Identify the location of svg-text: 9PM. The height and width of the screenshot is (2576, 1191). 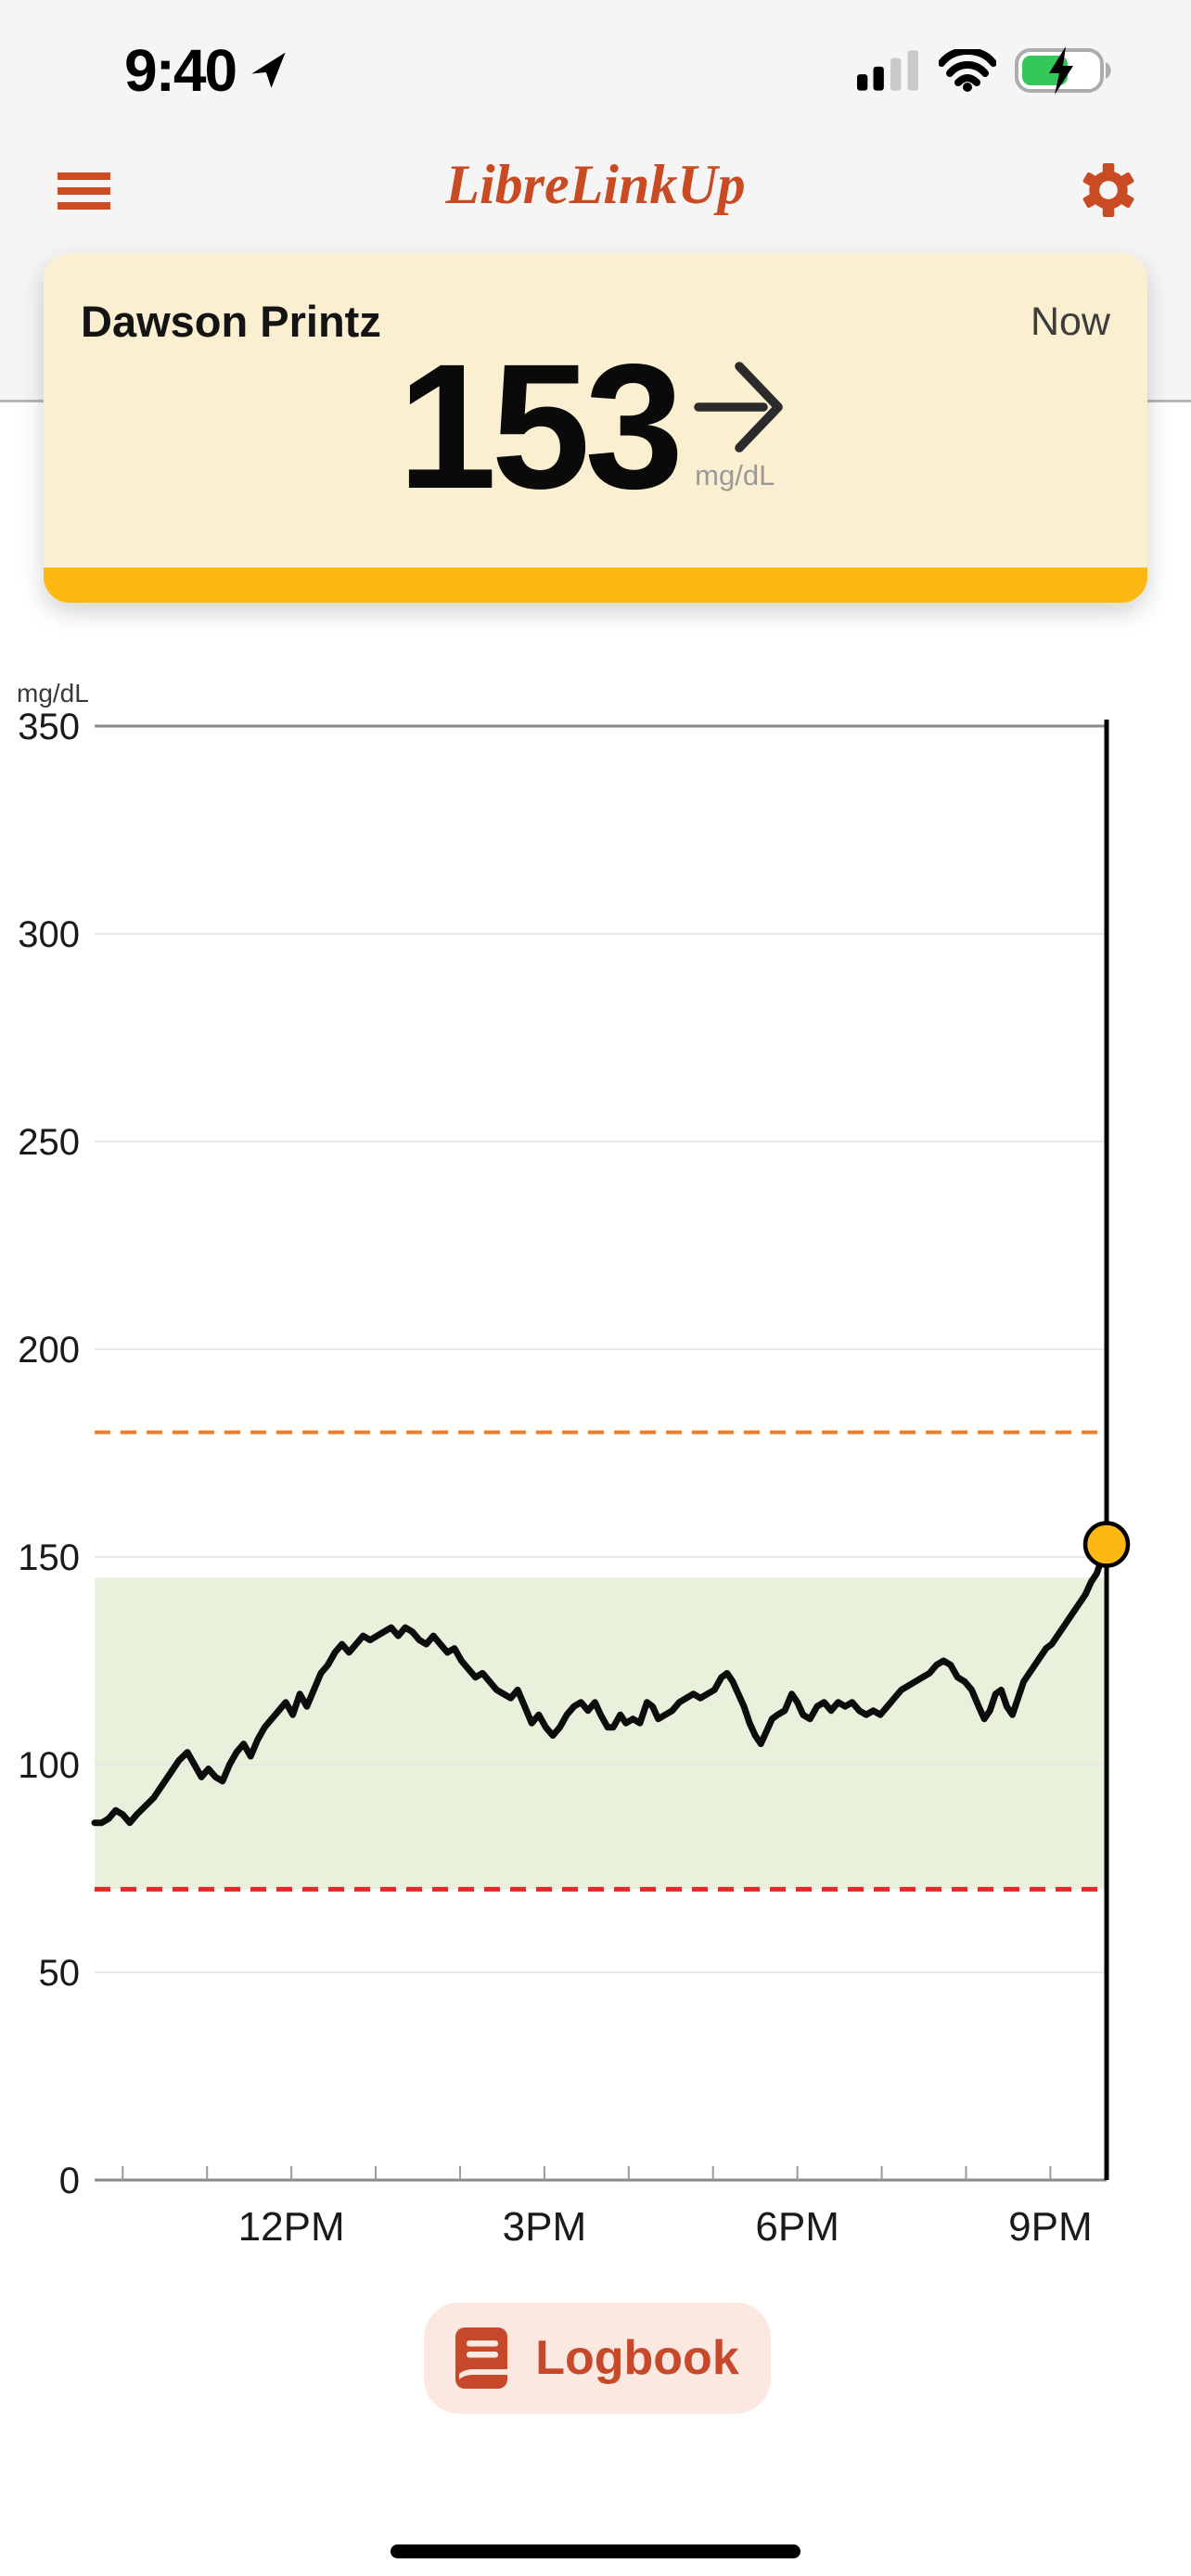
(1050, 2227).